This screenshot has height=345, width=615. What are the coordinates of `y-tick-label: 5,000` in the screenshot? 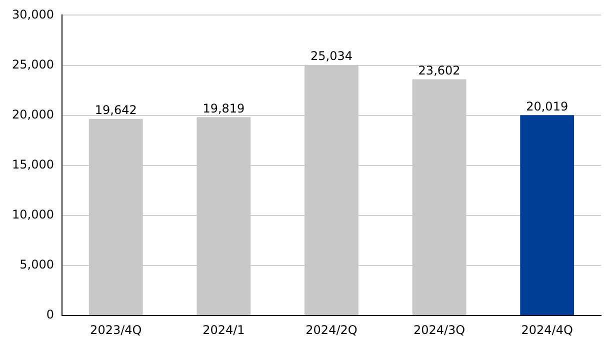 It's located at (37, 265).